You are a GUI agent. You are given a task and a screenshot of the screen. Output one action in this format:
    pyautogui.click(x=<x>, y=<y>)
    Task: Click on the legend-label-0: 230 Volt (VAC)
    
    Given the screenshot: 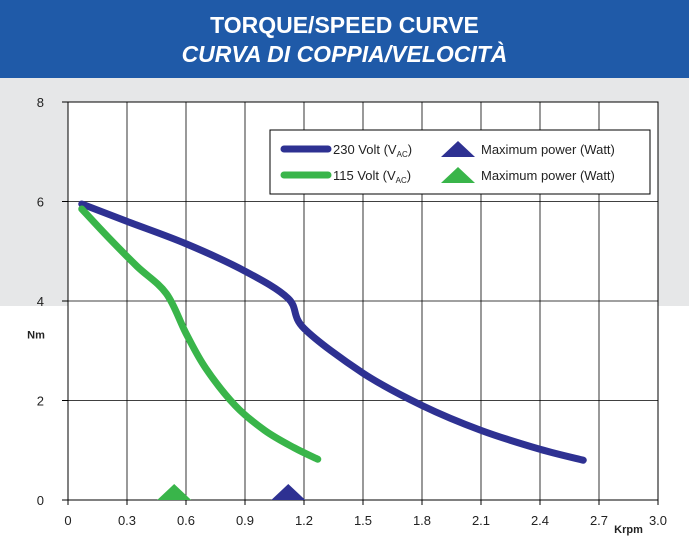 What is the action you would take?
    pyautogui.click(x=372, y=150)
    